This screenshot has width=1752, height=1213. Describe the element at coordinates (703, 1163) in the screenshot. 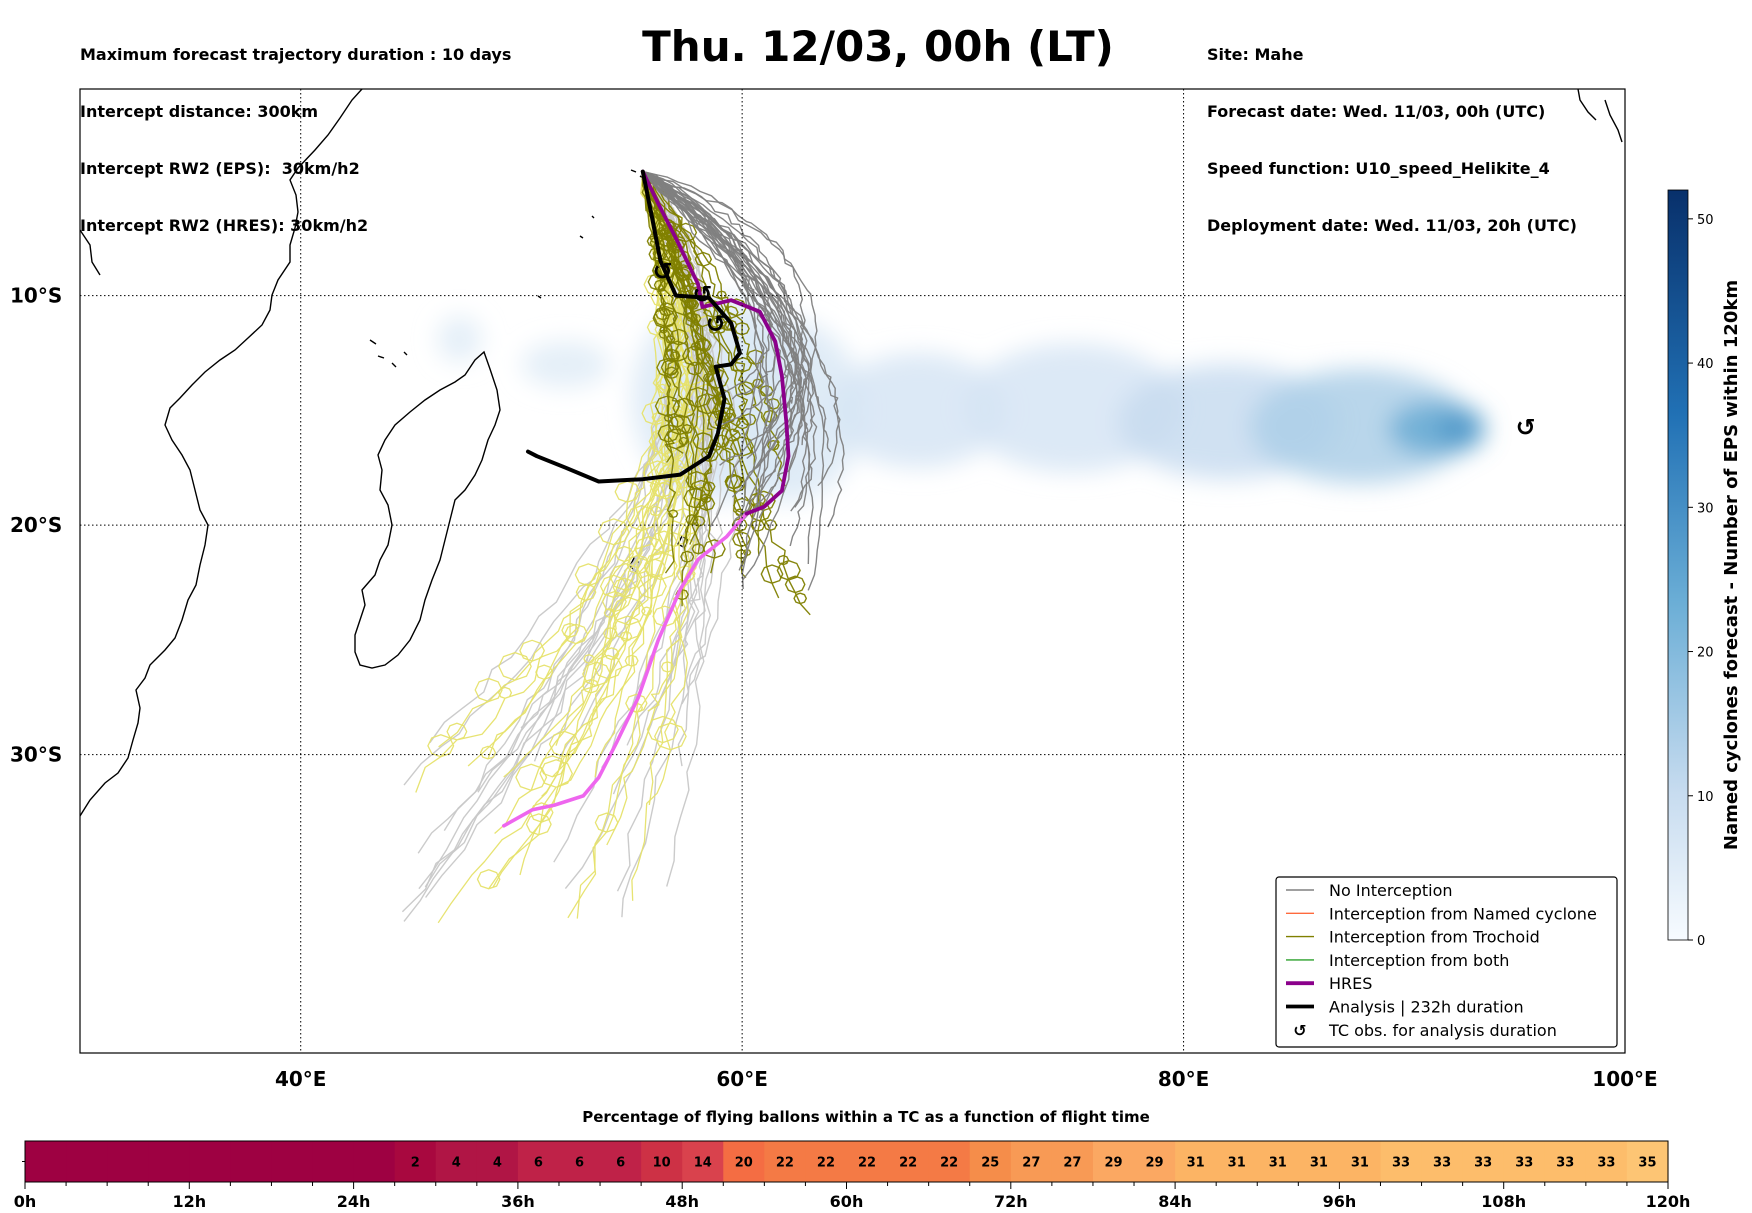

I see `flight-bar-value: 14` at that location.